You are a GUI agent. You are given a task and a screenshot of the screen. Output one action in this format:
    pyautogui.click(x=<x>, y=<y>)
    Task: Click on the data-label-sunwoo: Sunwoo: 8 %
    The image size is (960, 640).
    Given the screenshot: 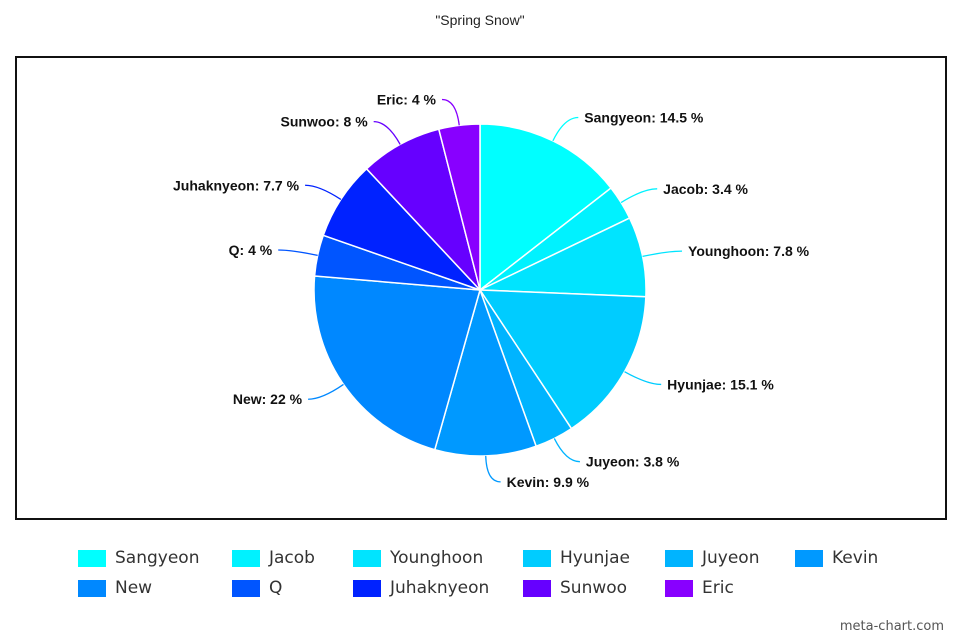 What is the action you would take?
    pyautogui.click(x=325, y=122)
    